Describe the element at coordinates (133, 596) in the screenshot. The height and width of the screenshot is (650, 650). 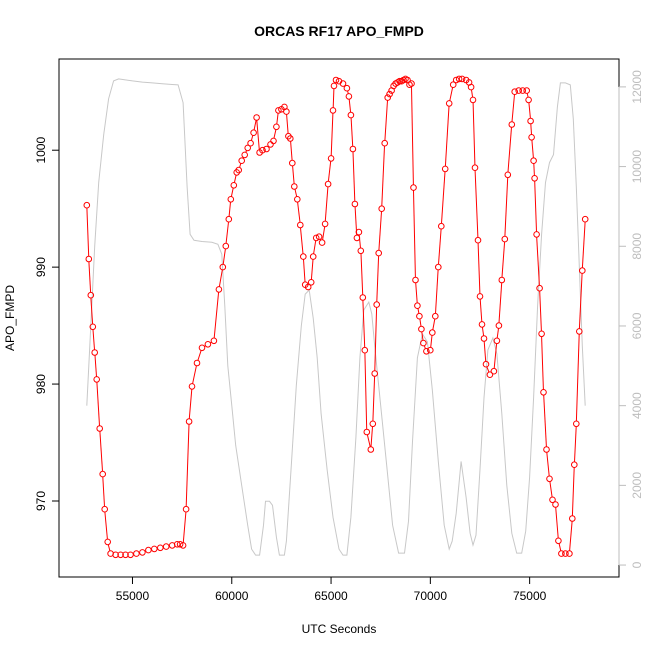
I see `x-tick-label: 55000` at that location.